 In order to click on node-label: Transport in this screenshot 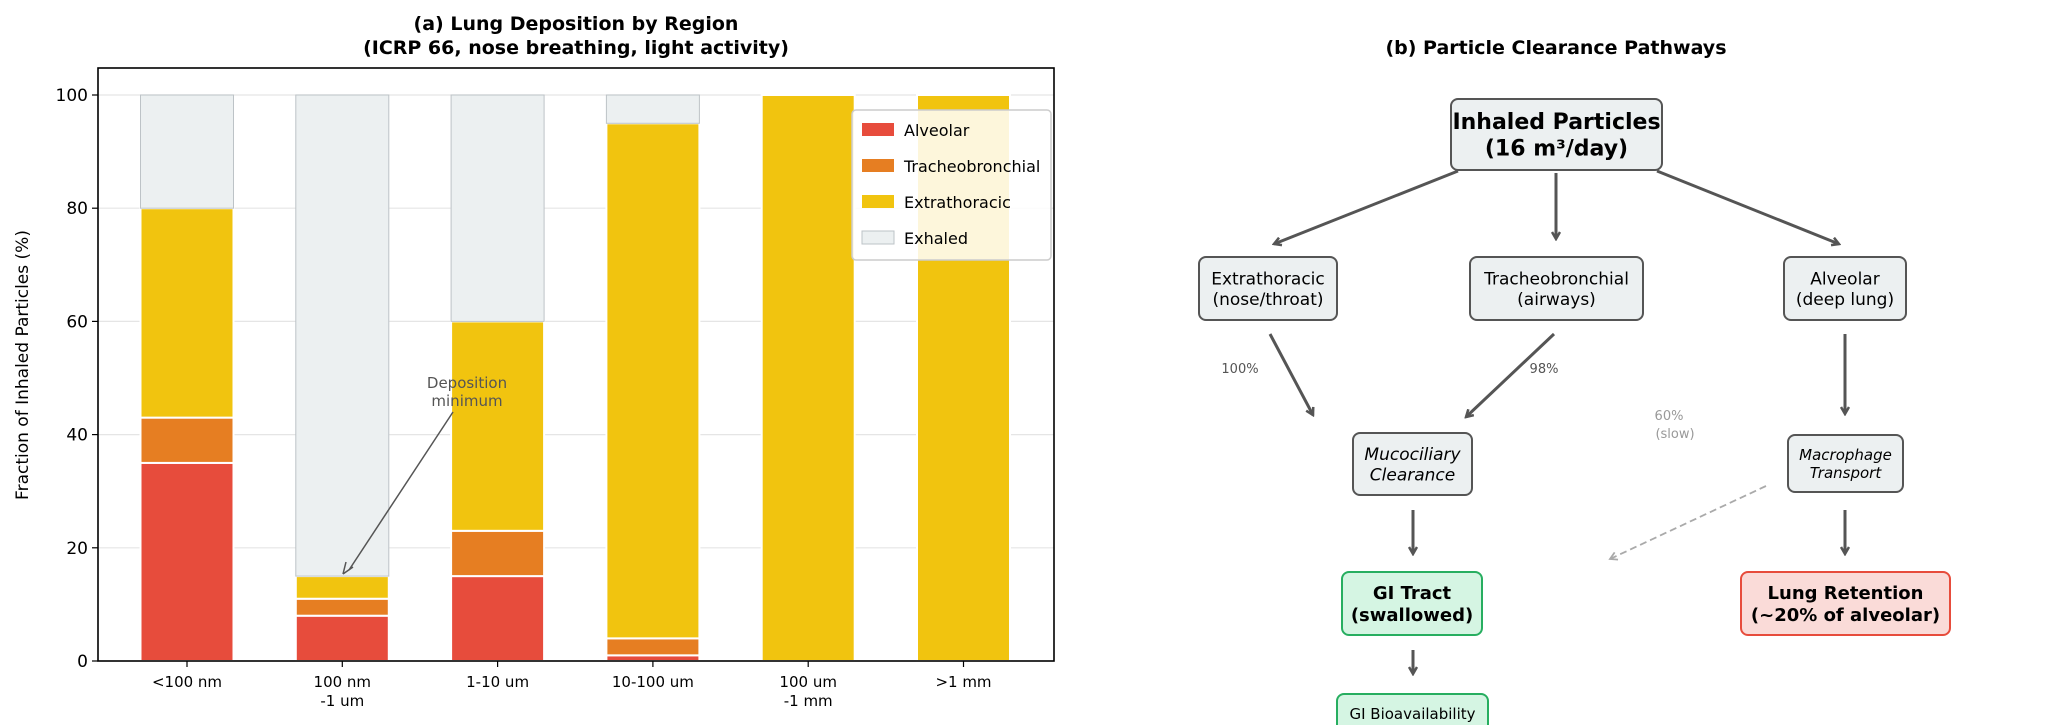, I will do `click(1846, 473)`.